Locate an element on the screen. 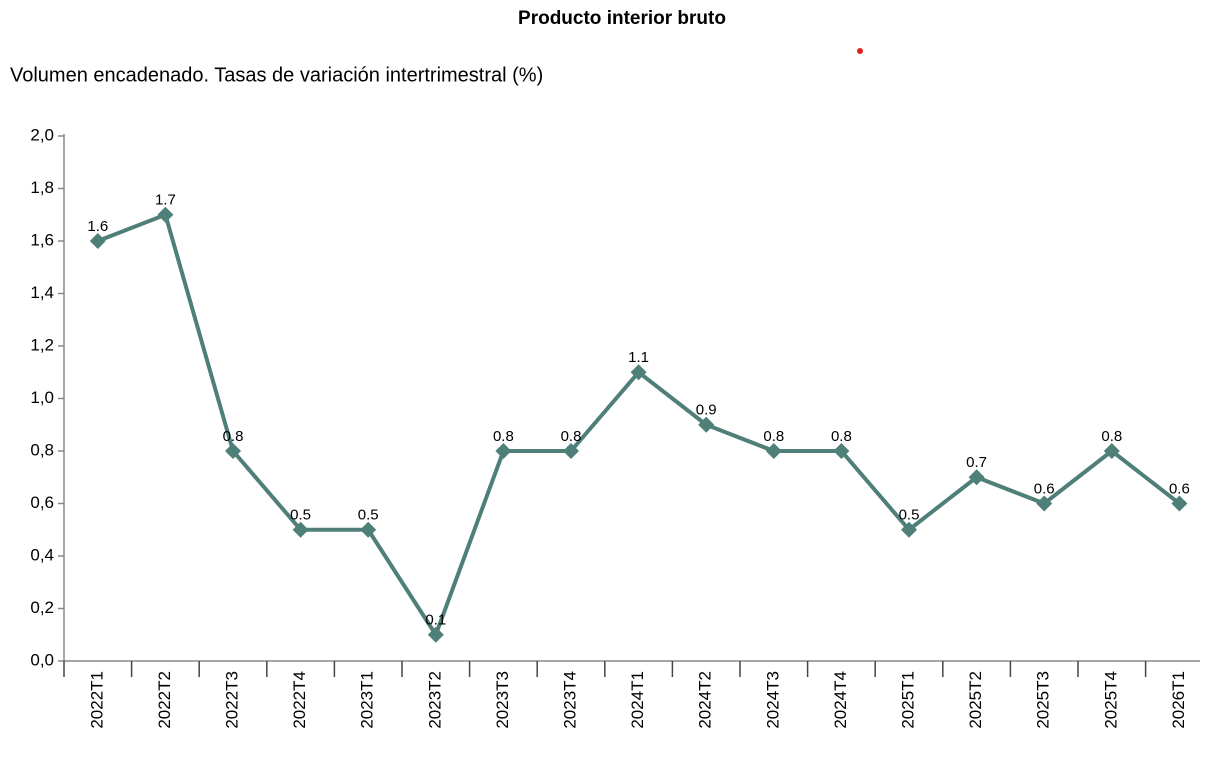 The height and width of the screenshot is (759, 1205). indicator-dot is located at coordinates (860, 51).